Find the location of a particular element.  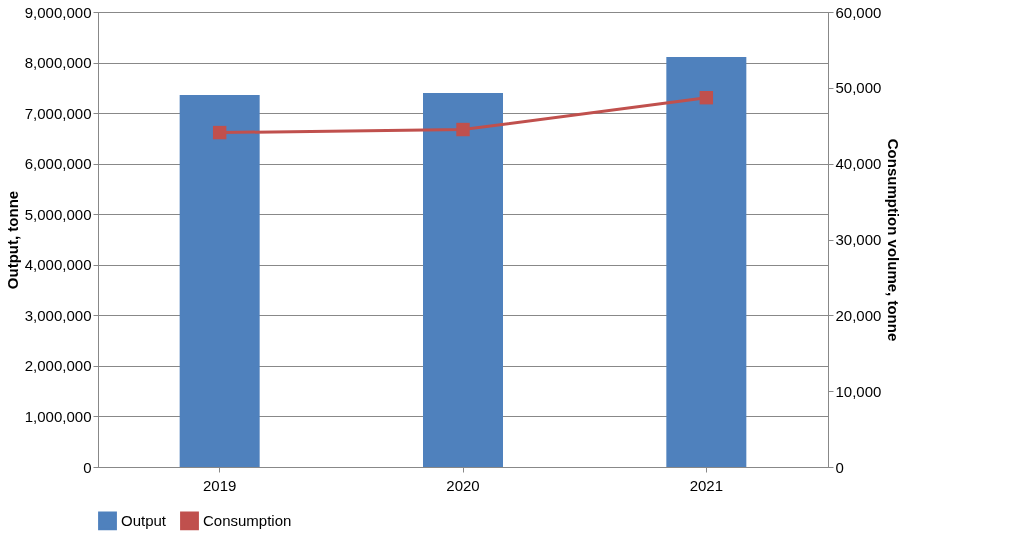

y-tick-label: 4,000,000 is located at coordinates (58, 265).